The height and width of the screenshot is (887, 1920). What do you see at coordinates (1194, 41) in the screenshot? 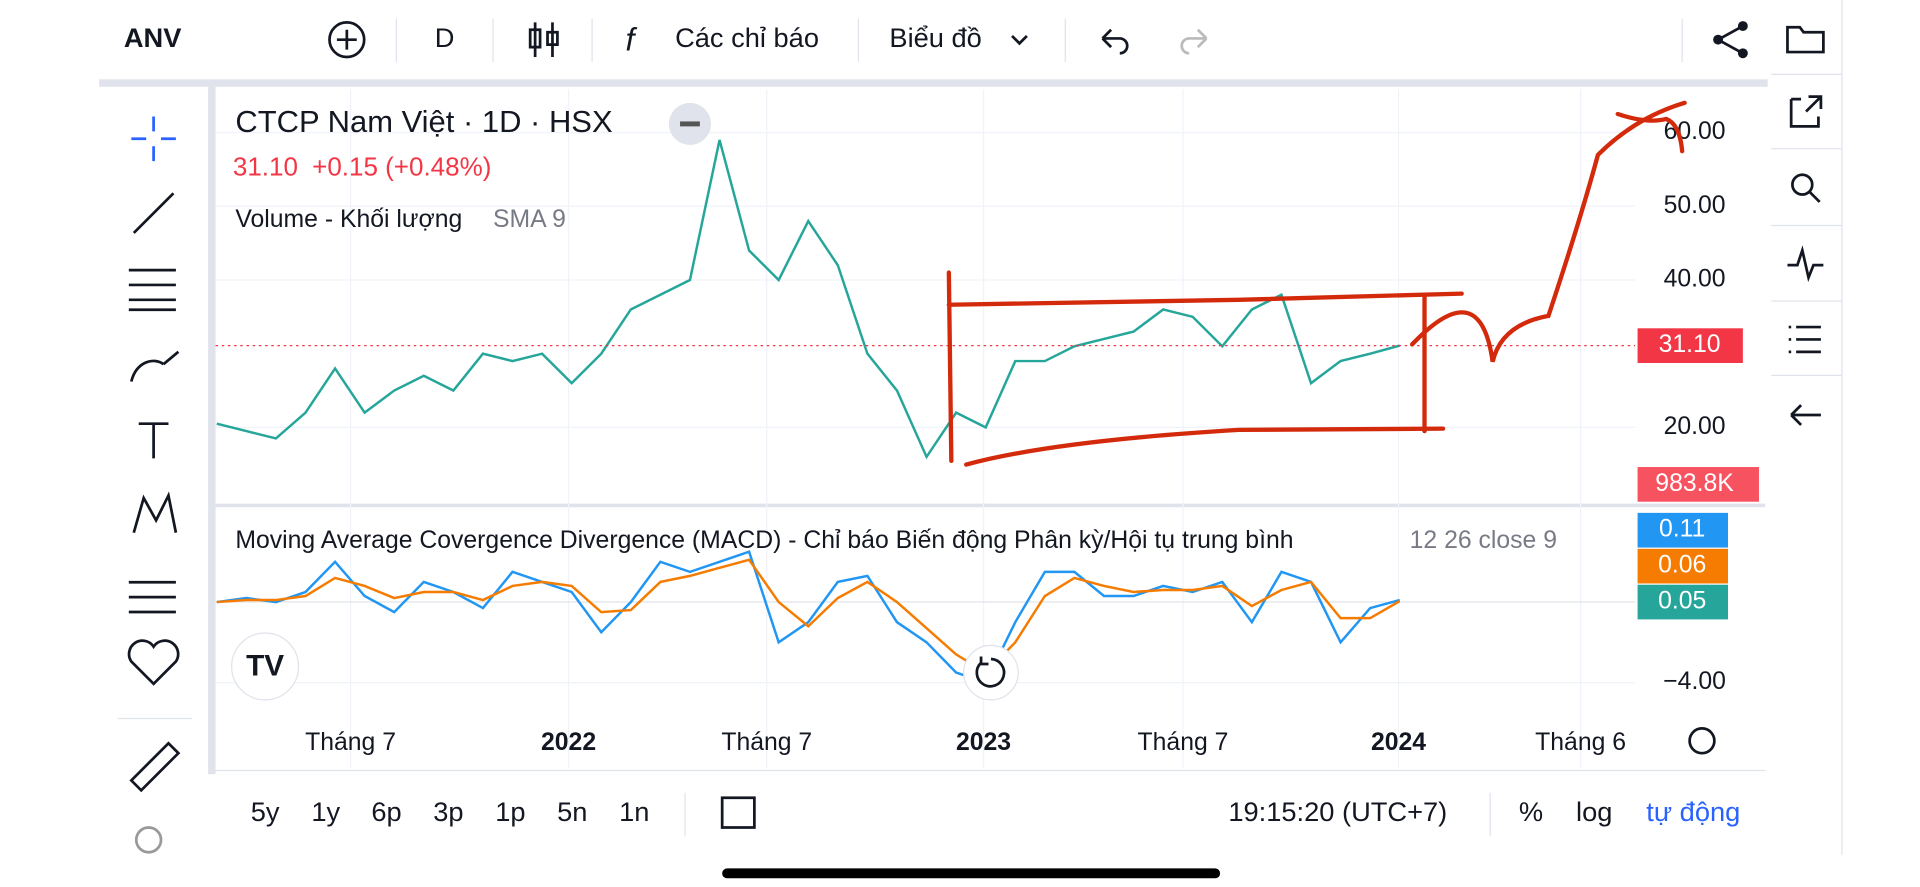
I see `redo` at bounding box center [1194, 41].